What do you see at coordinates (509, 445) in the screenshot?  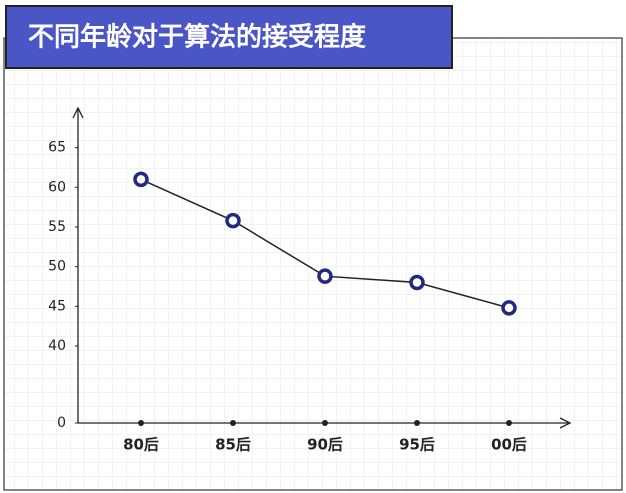 I see `x-tick-label: 00后` at bounding box center [509, 445].